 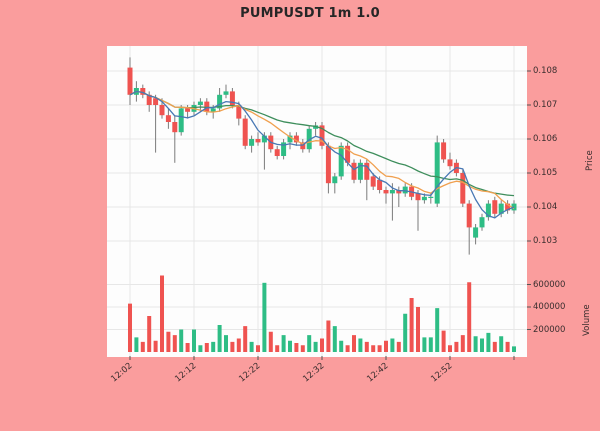 What do you see at coordinates (549, 307) in the screenshot?
I see `volume-tick-label: 400000` at bounding box center [549, 307].